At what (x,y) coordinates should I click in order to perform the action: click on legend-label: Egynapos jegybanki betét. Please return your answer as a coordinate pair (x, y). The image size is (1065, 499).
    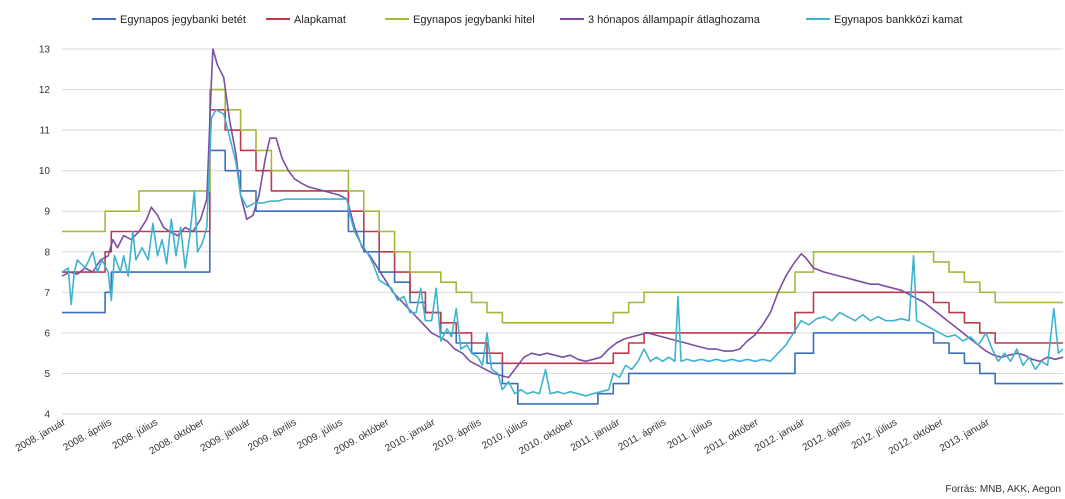
    Looking at the image, I should click on (183, 20).